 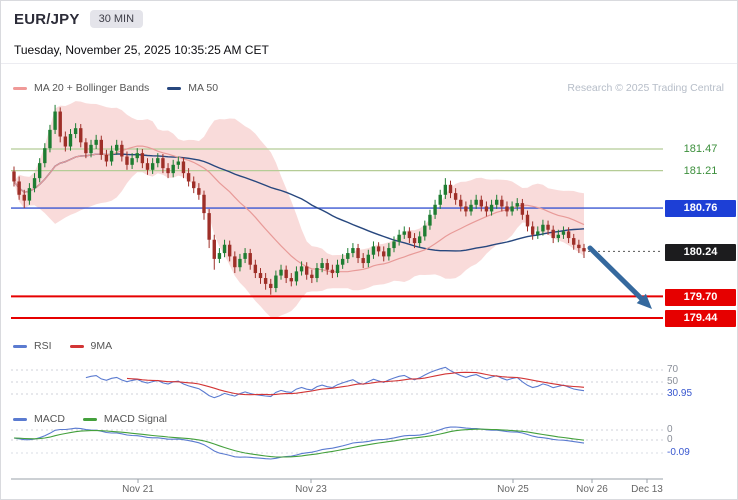 I want to click on rsi-9ma-line, so click(x=355, y=383).